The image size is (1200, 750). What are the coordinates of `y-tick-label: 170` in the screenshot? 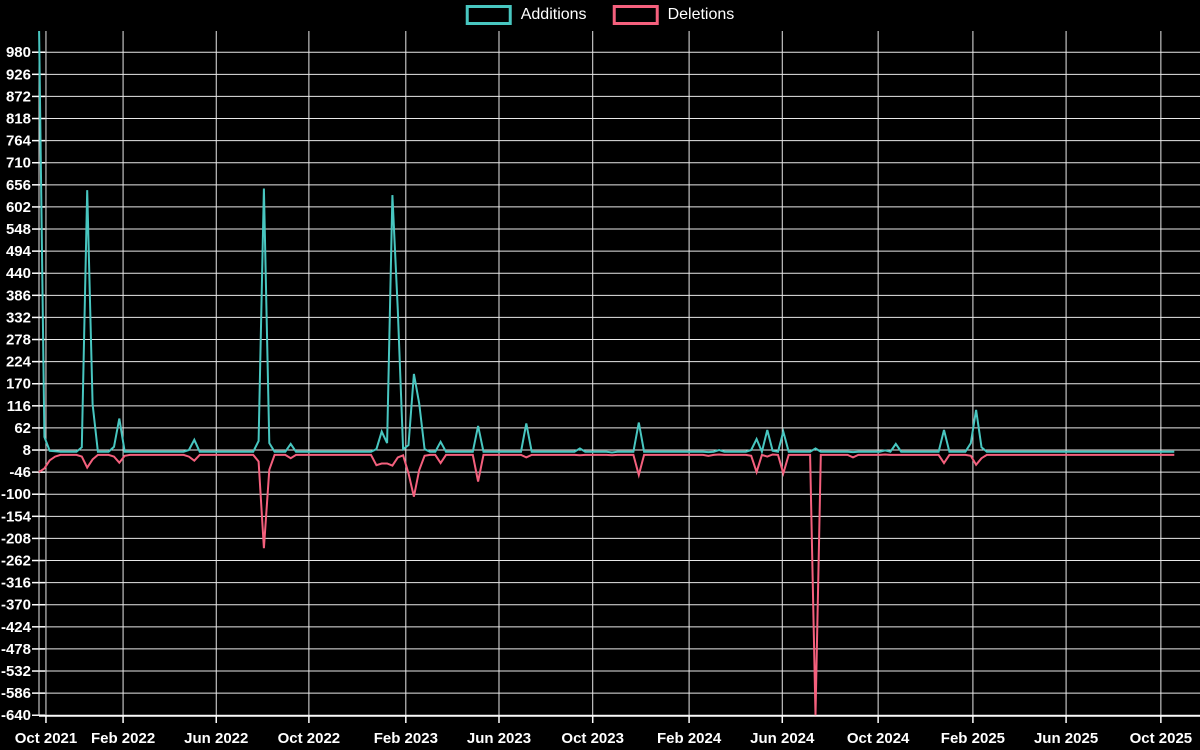 It's located at (18, 384).